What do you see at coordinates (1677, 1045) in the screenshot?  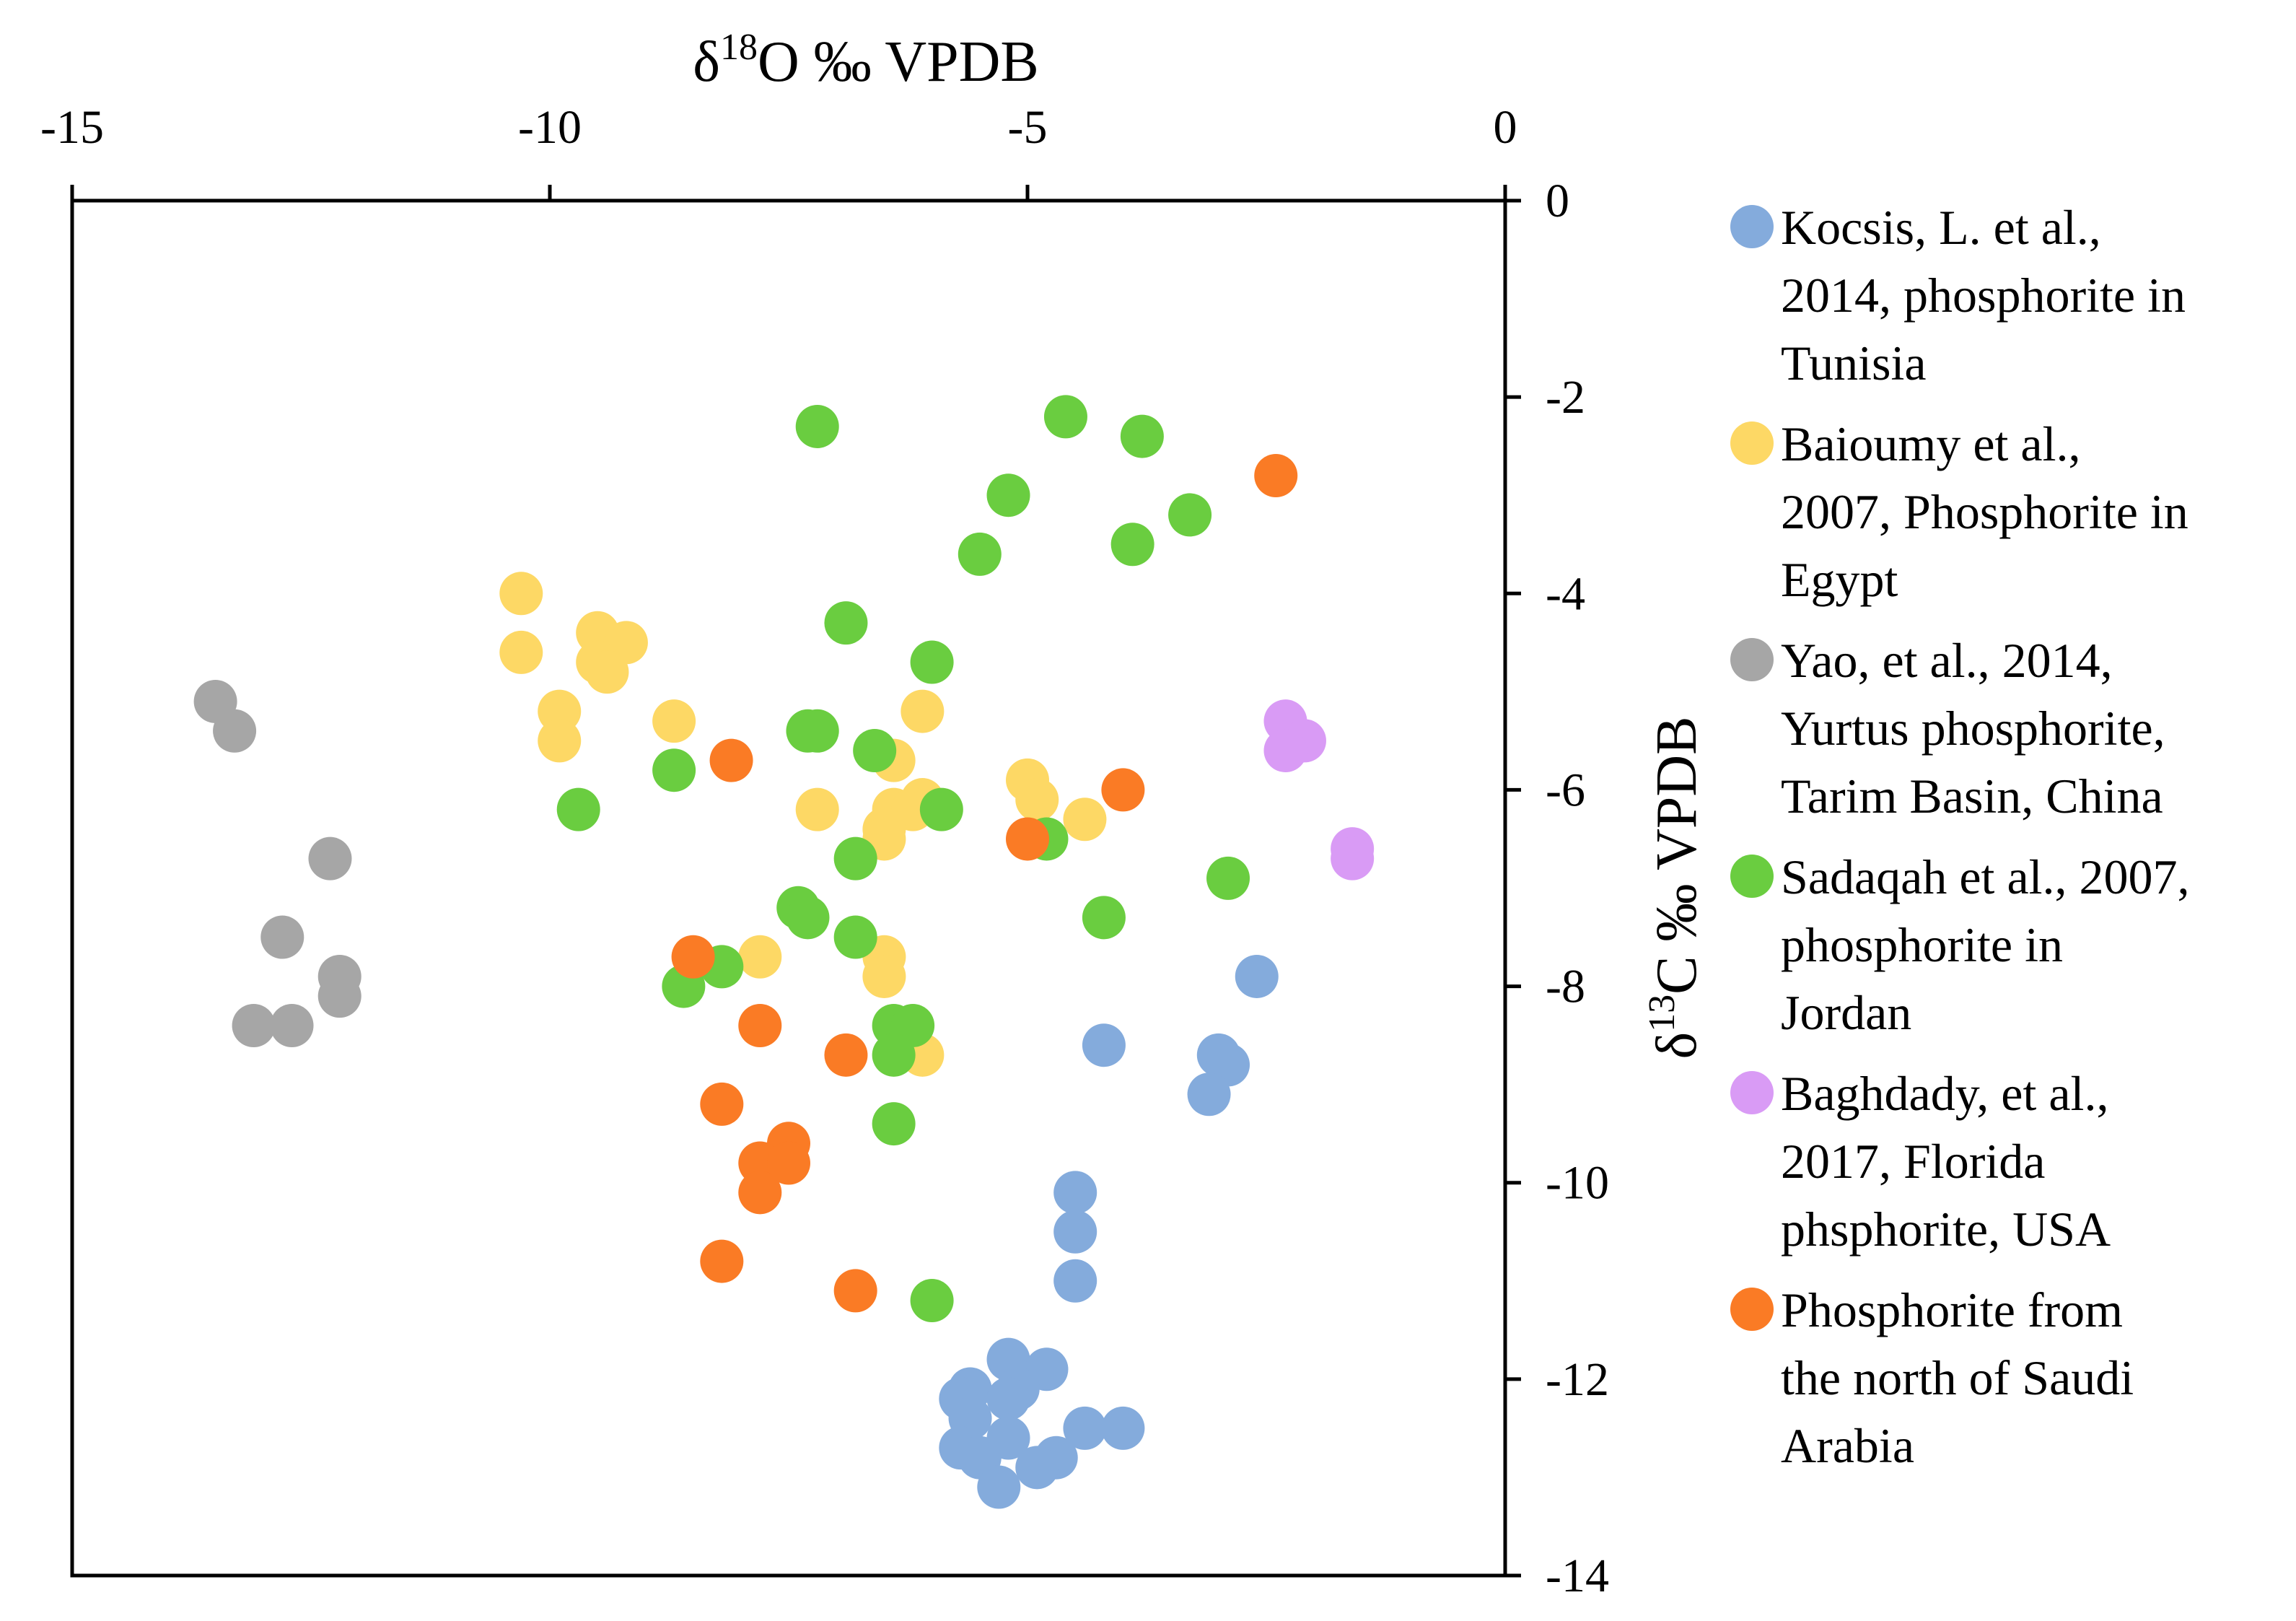 I see `y-axis-title-pre: δ` at bounding box center [1677, 1045].